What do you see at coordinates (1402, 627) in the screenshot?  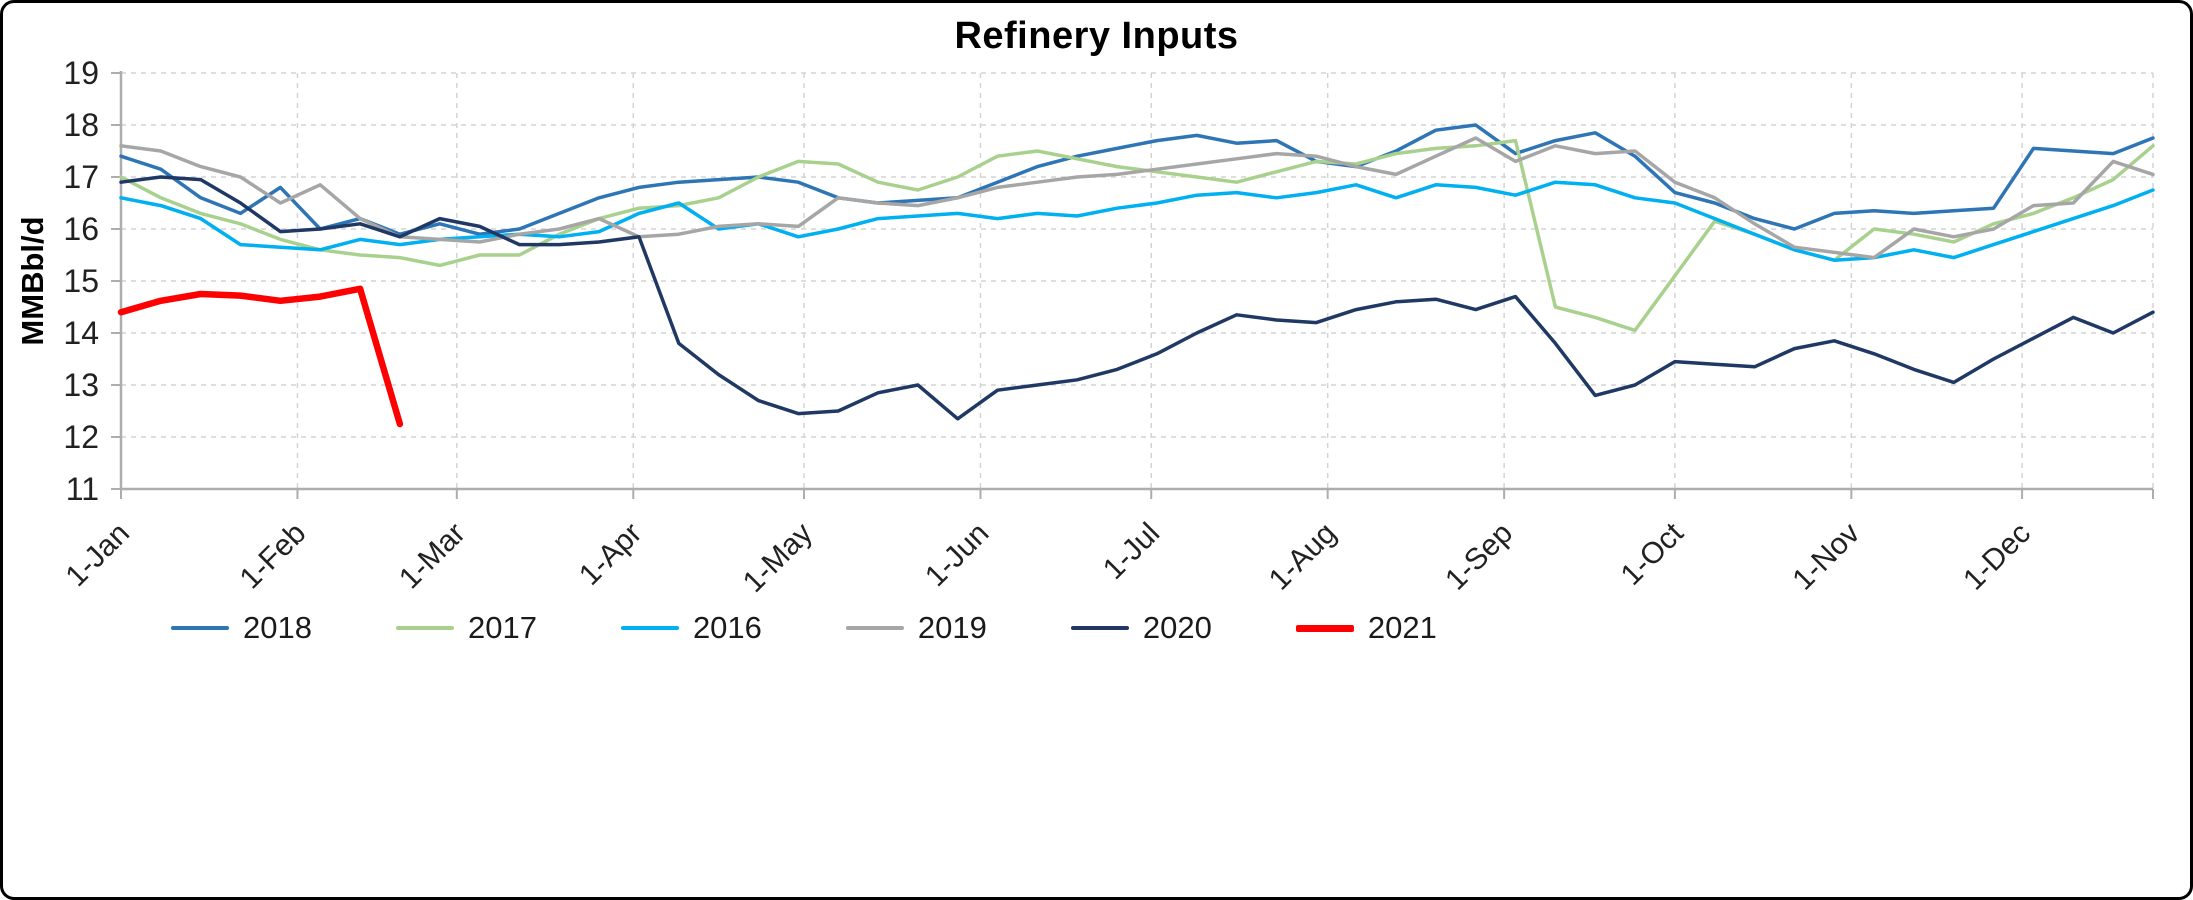 I see `legend-label-2021: 2021` at bounding box center [1402, 627].